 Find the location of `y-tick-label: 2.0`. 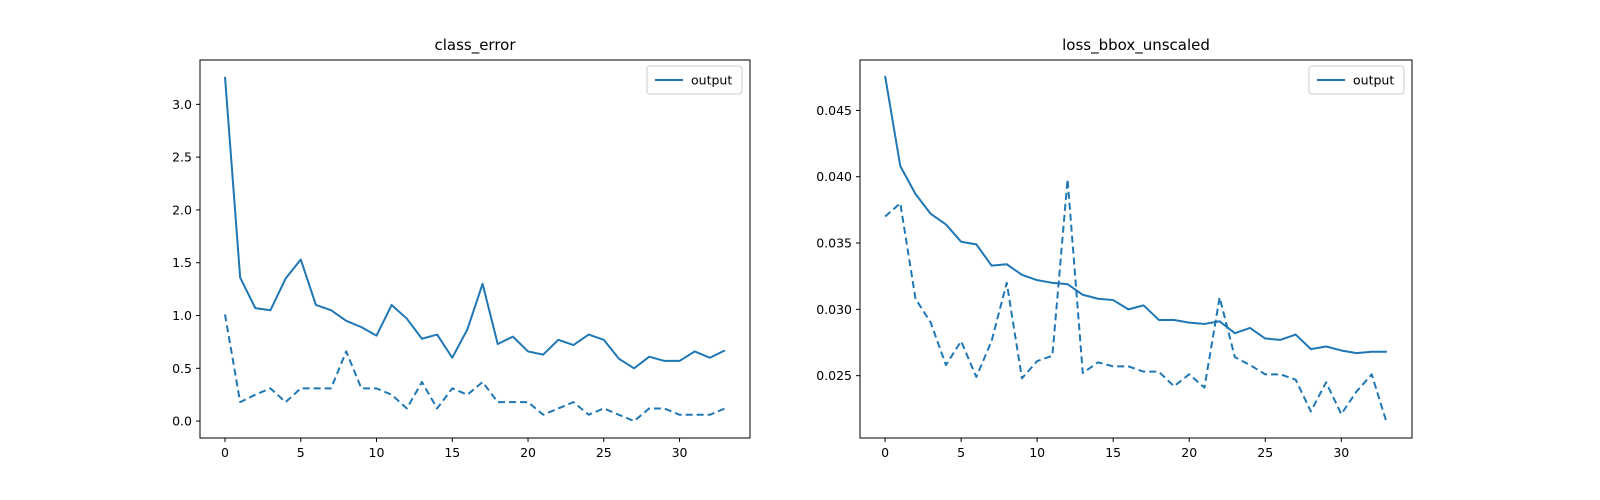

y-tick-label: 2.0 is located at coordinates (182, 209).